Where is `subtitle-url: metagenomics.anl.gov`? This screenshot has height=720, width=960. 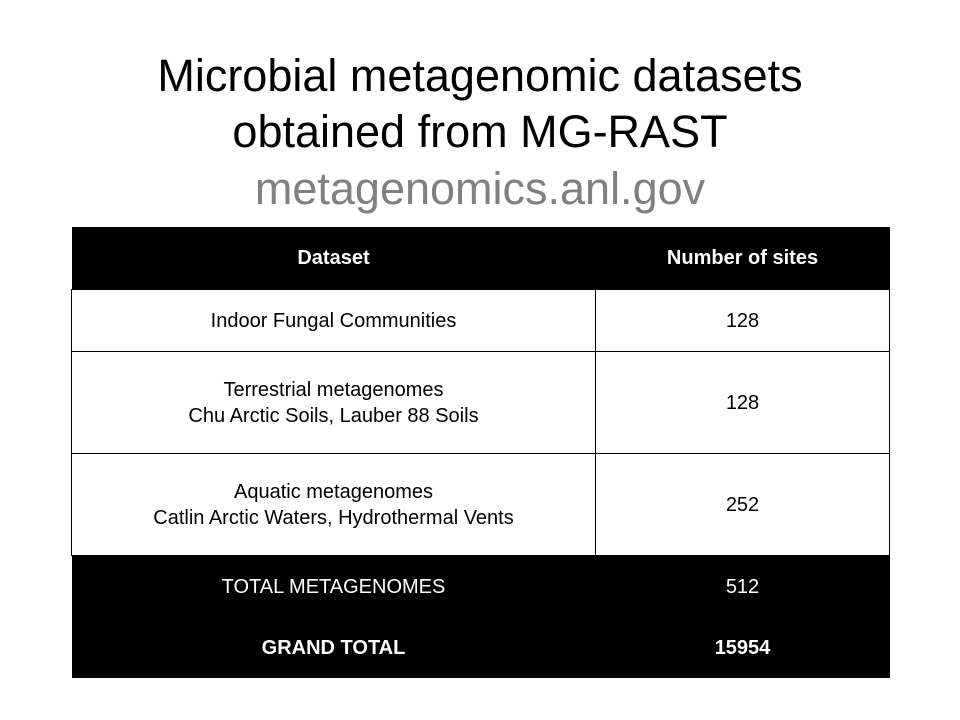
subtitle-url: metagenomics.anl.gov is located at coordinates (480, 188).